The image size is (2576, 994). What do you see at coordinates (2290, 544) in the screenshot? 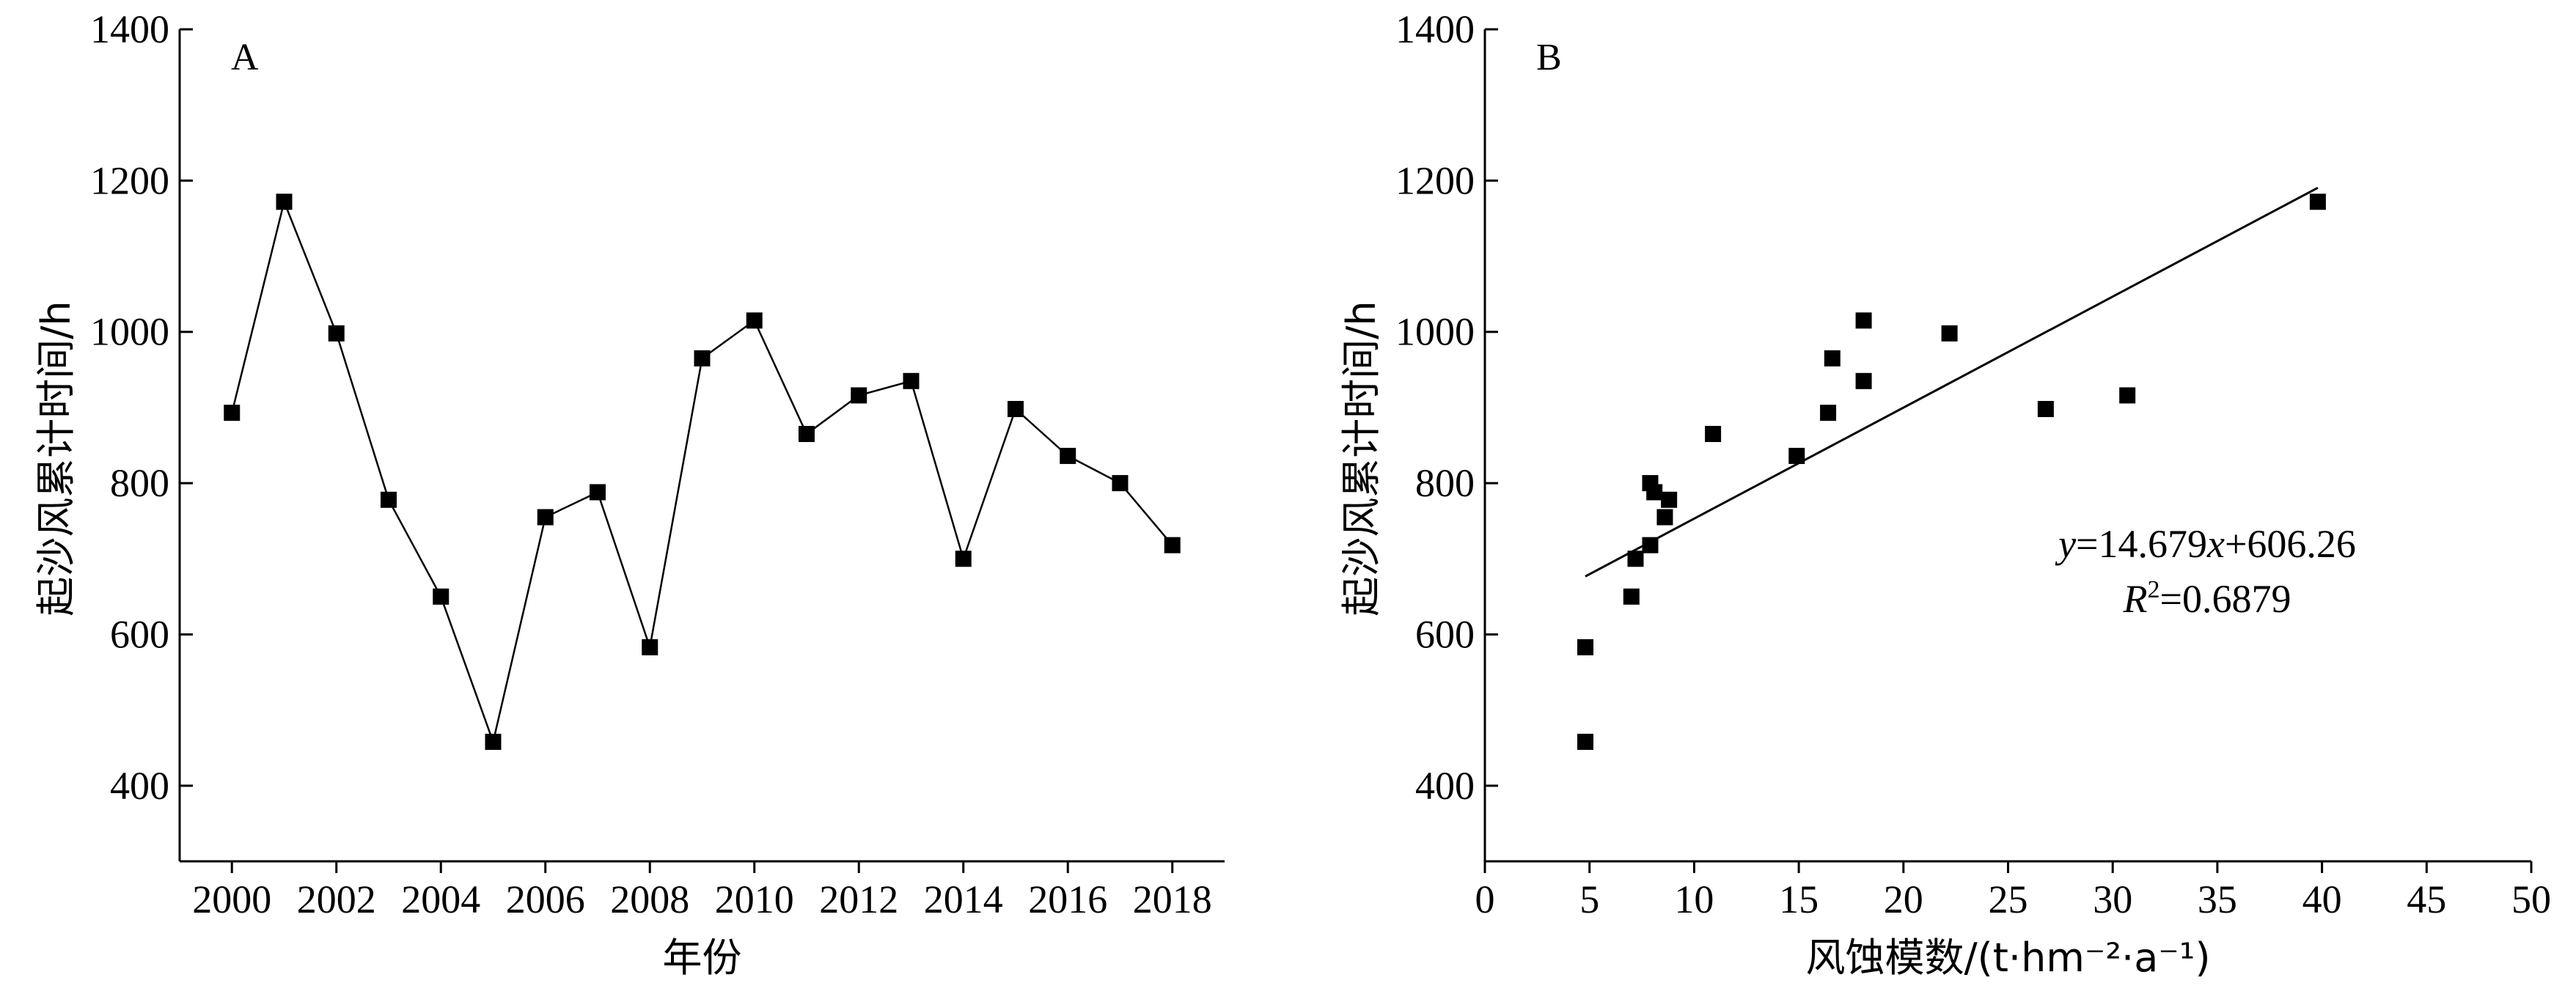
I see `equation-intercept: +606.26` at bounding box center [2290, 544].